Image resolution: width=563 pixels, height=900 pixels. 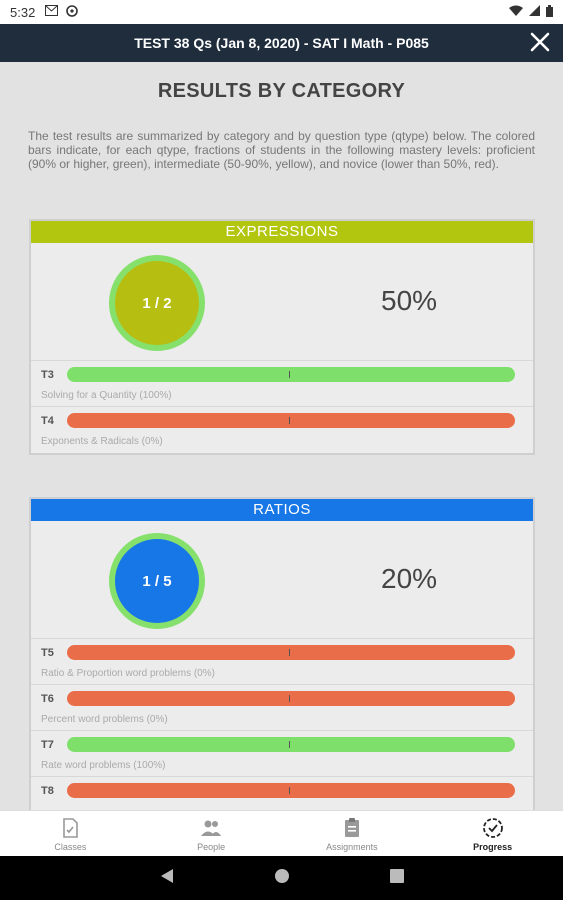 I want to click on status-bar: 5:32, so click(x=281, y=12).